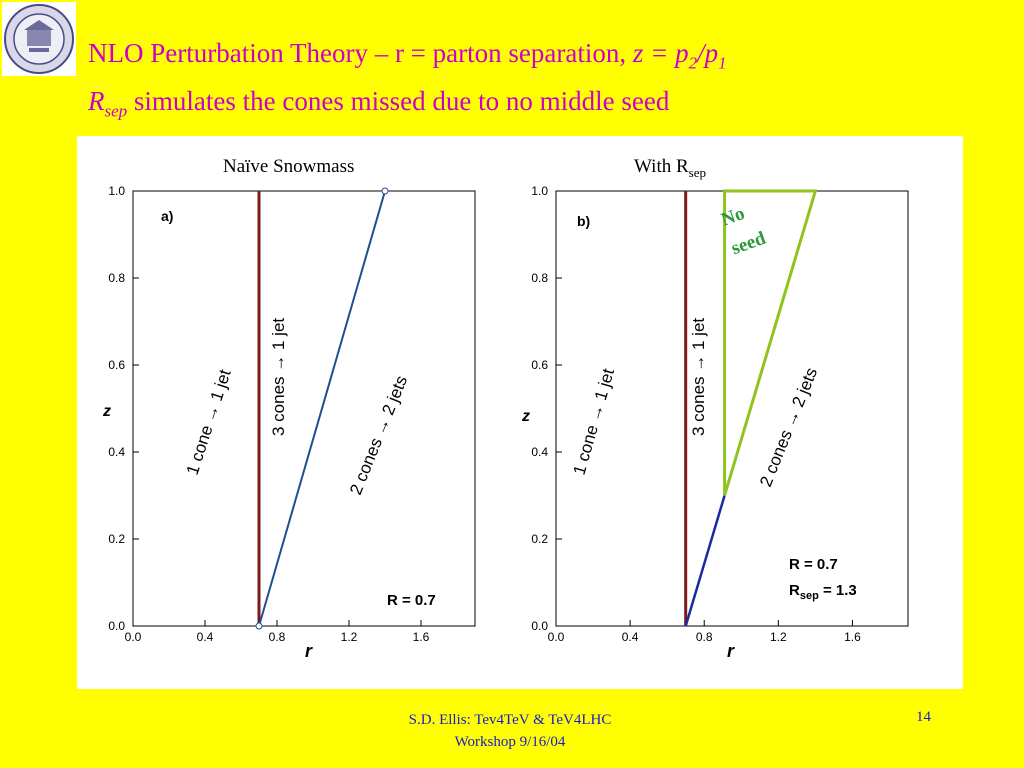 Image resolution: width=1024 pixels, height=768 pixels. What do you see at coordinates (923, 717) in the screenshot?
I see `page-number: 14` at bounding box center [923, 717].